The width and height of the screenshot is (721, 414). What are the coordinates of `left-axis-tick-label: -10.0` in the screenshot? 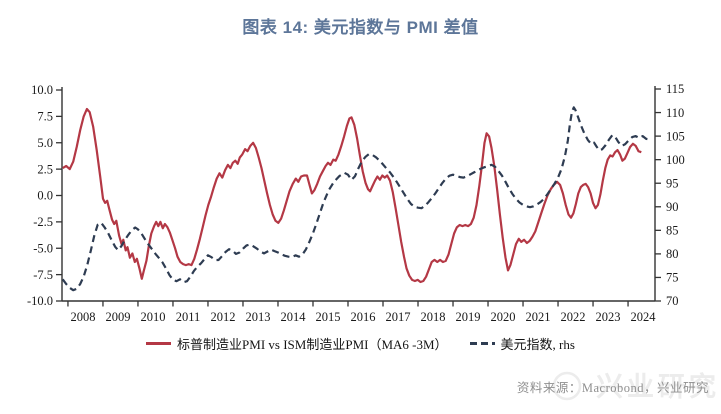 It's located at (40, 301).